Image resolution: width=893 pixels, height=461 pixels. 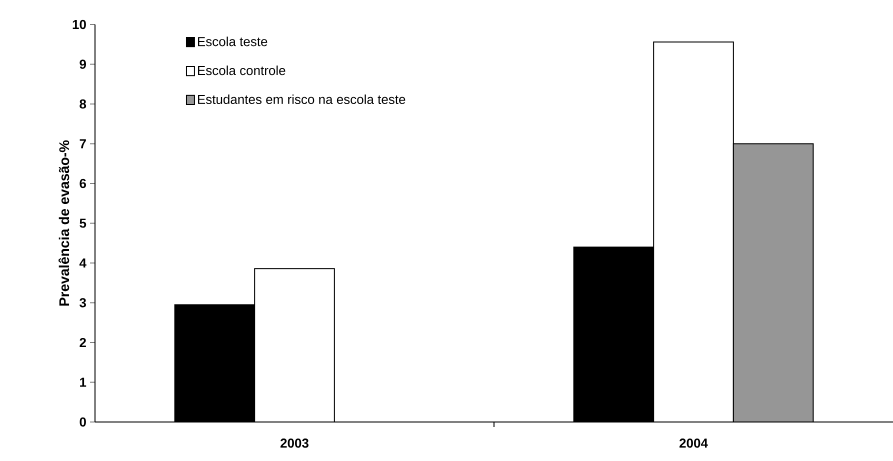 What do you see at coordinates (83, 343) in the screenshot?
I see `y-tick-label: 2` at bounding box center [83, 343].